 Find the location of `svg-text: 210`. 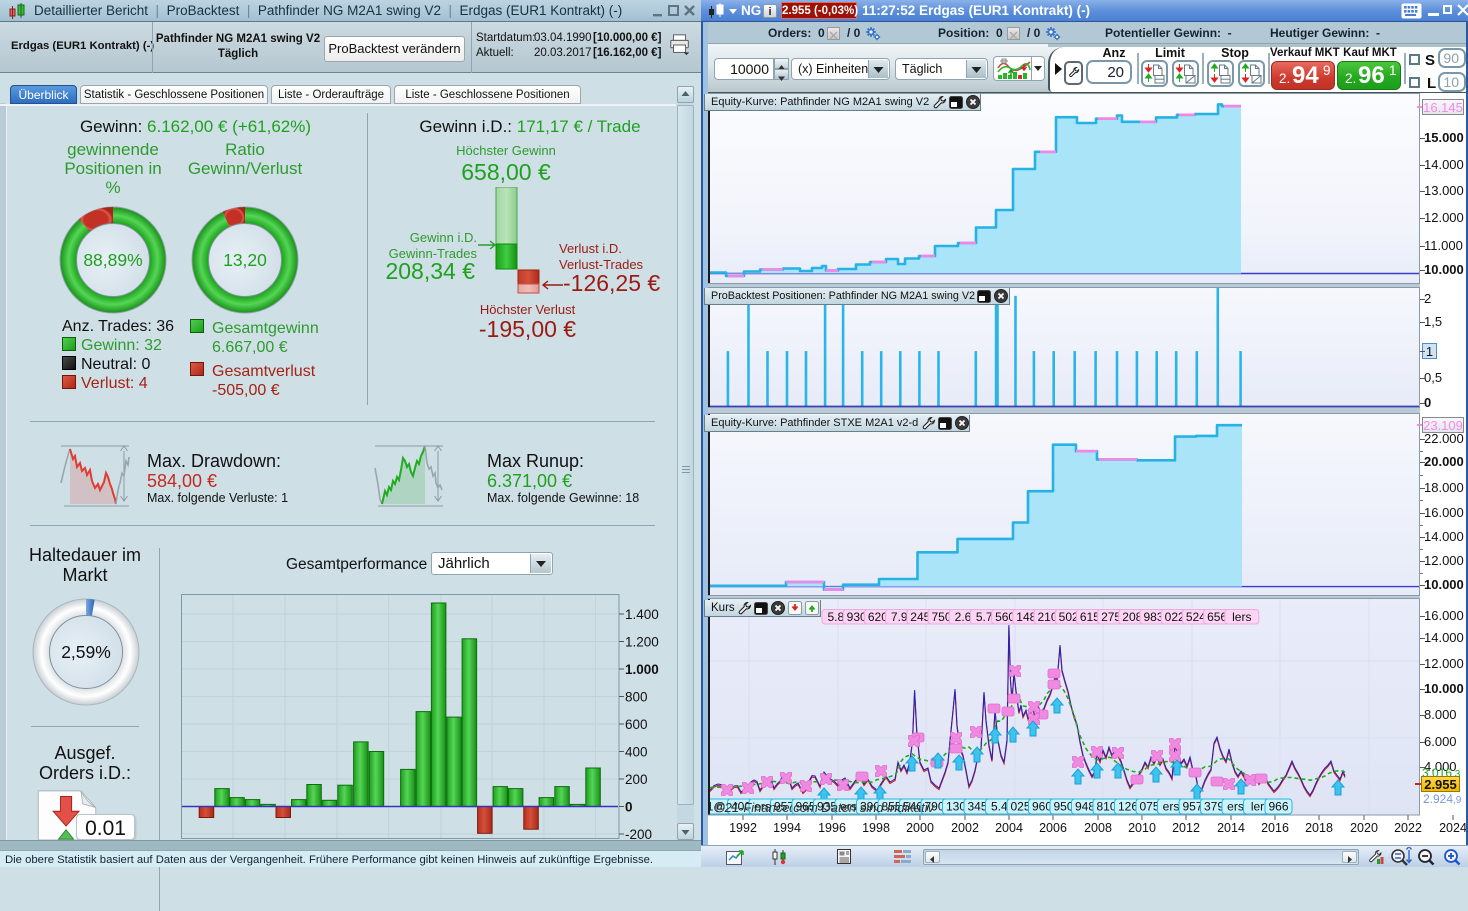

svg-text: 210 is located at coordinates (1047, 617).